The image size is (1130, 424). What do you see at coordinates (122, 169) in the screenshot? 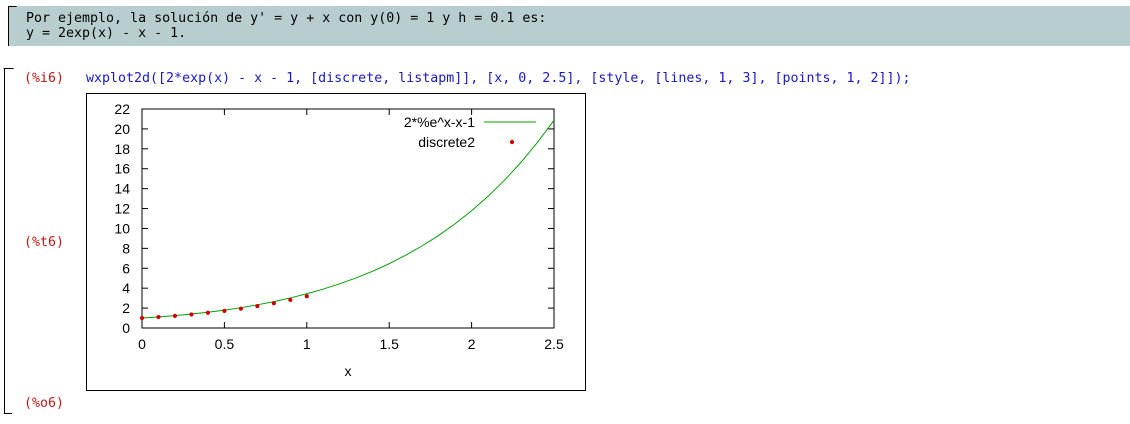
I see `y-tick-label: 16` at bounding box center [122, 169].